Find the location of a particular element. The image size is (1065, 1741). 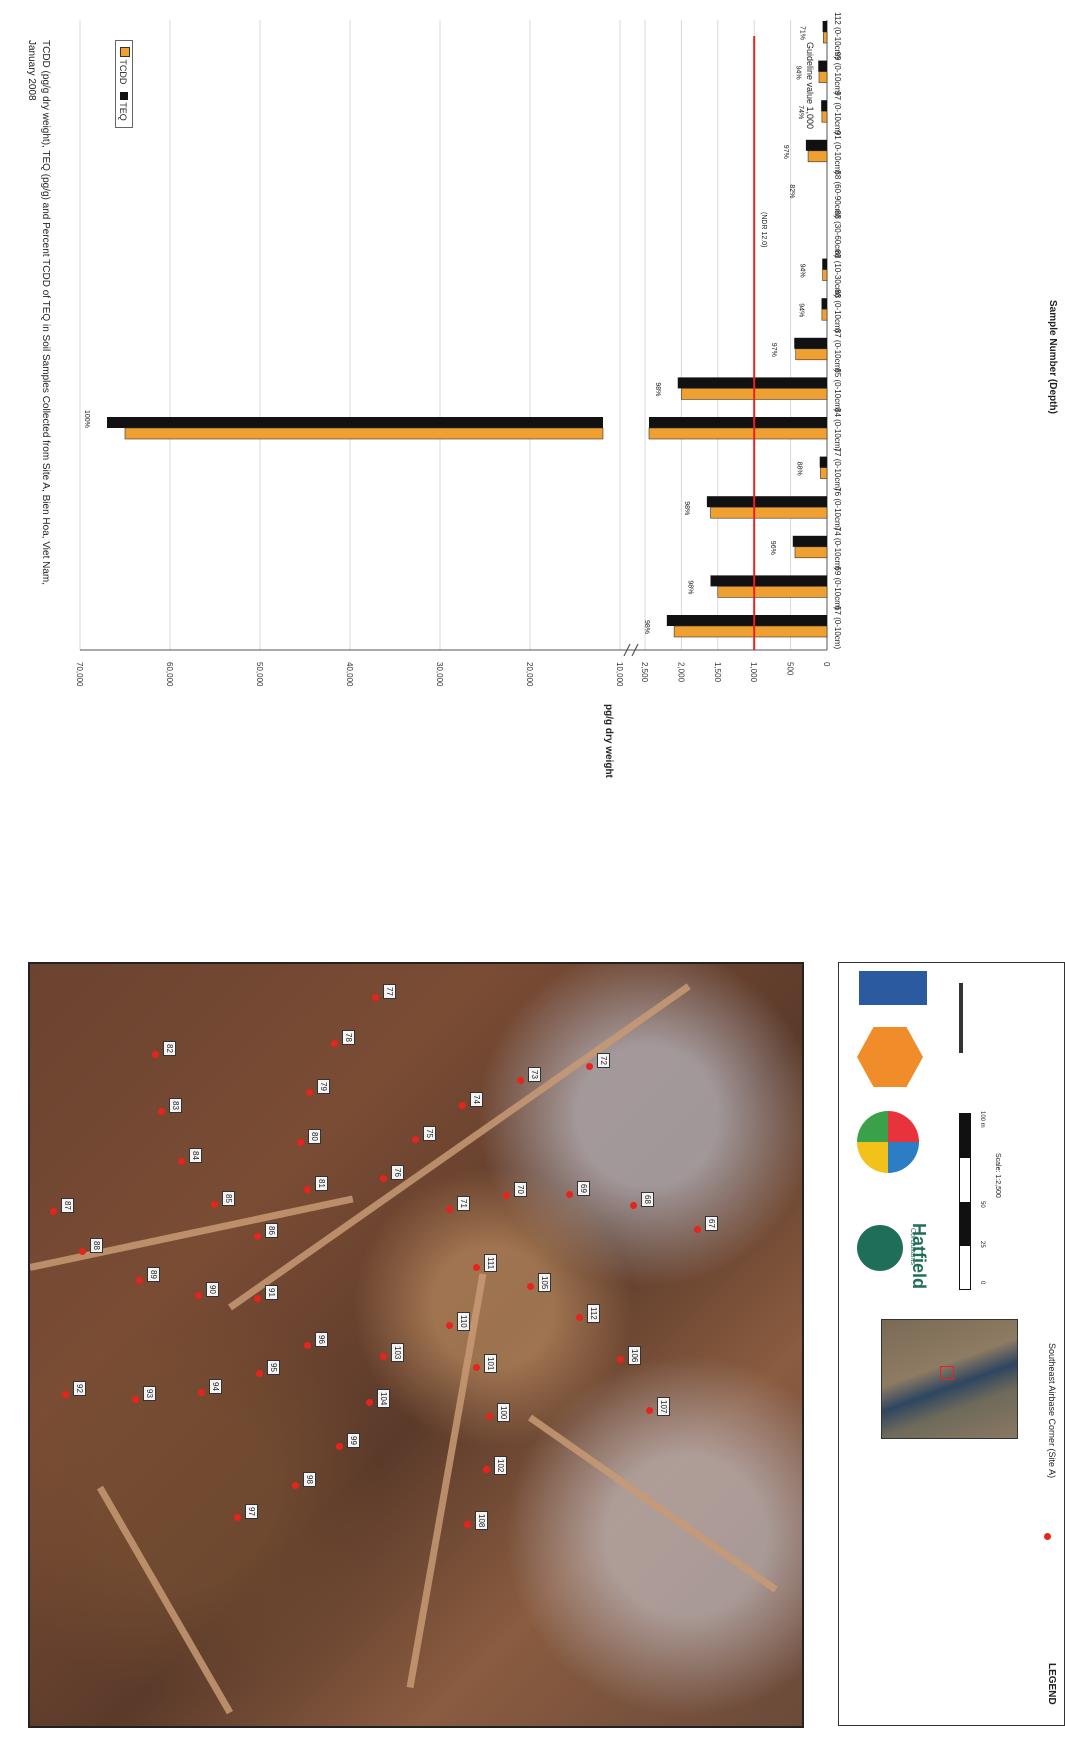

sample-tag: 106 is located at coordinates (634, 1355).